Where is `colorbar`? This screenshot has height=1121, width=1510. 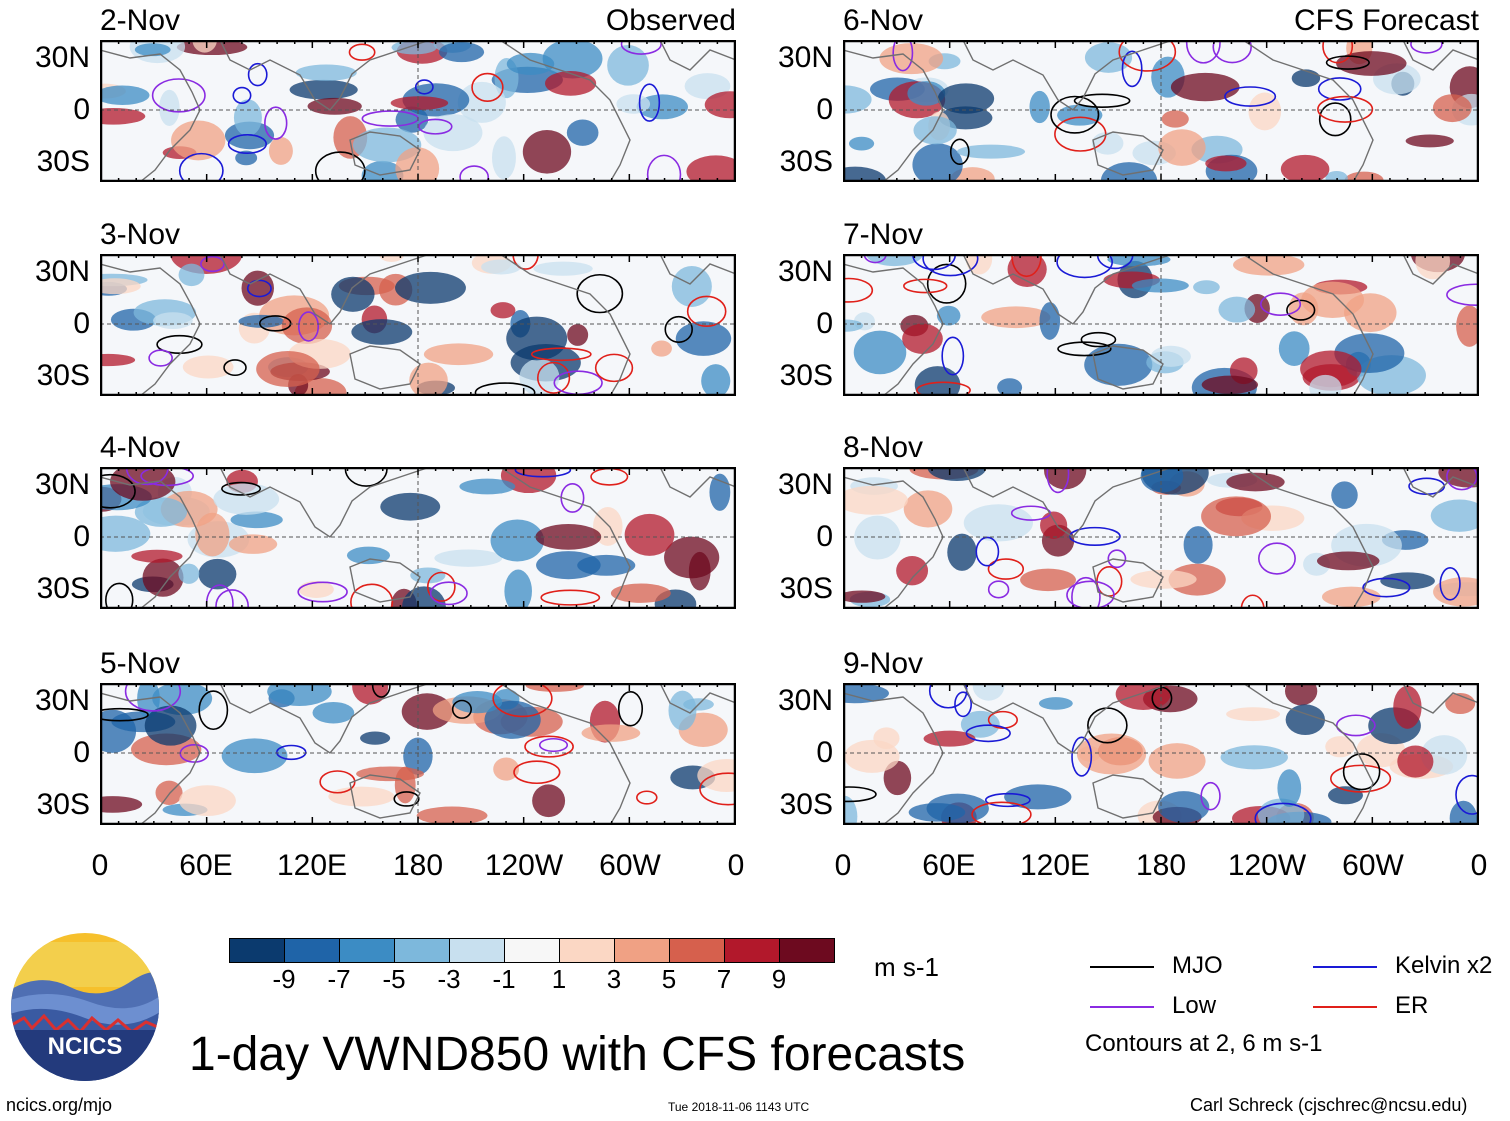 colorbar is located at coordinates (532, 950).